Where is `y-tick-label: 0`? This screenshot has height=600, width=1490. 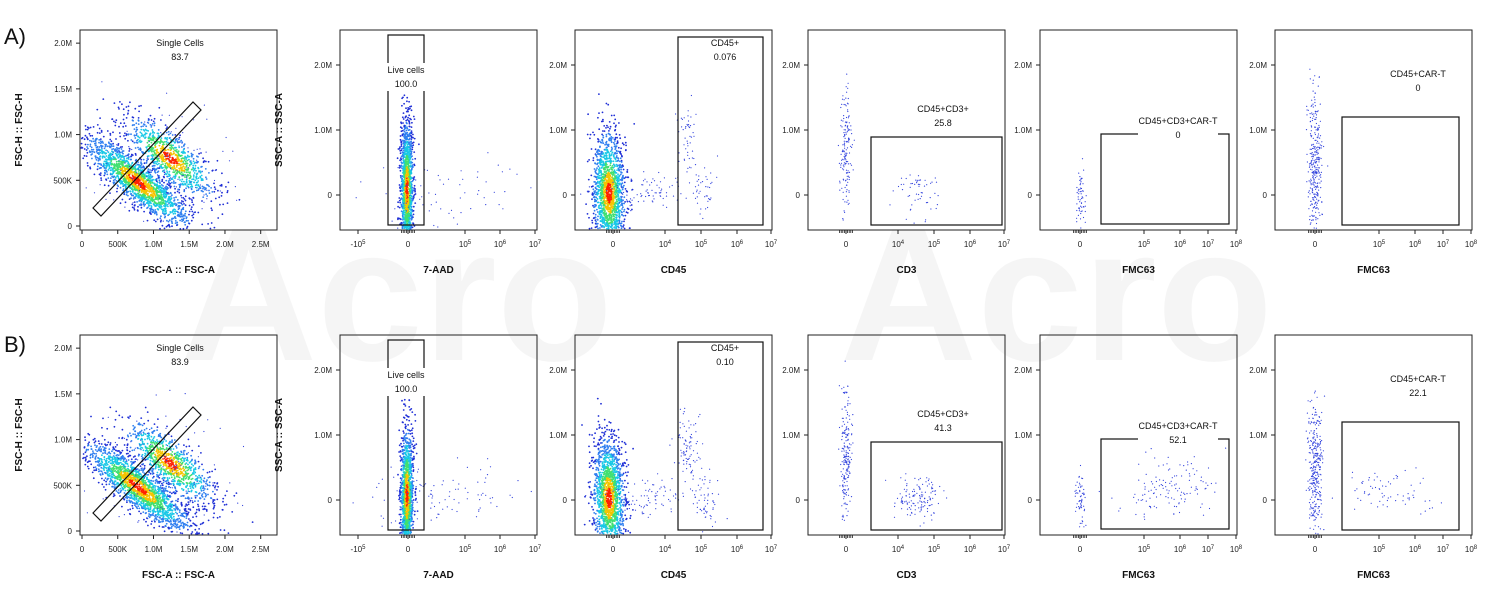 y-tick-label: 0 is located at coordinates (565, 195).